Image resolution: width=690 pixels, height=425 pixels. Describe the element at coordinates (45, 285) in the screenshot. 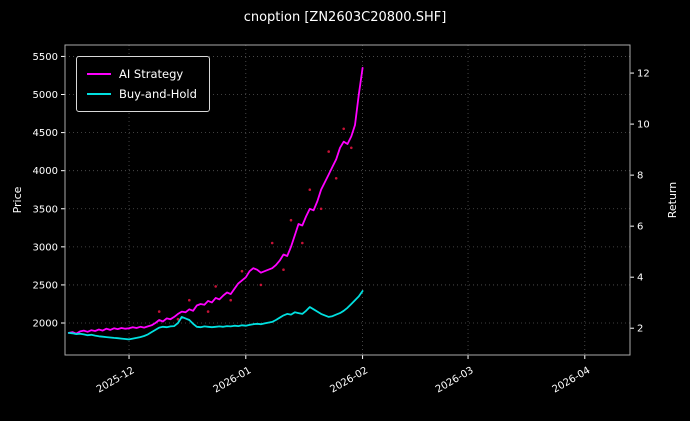

I see `y-tick-label-left: 2500` at that location.